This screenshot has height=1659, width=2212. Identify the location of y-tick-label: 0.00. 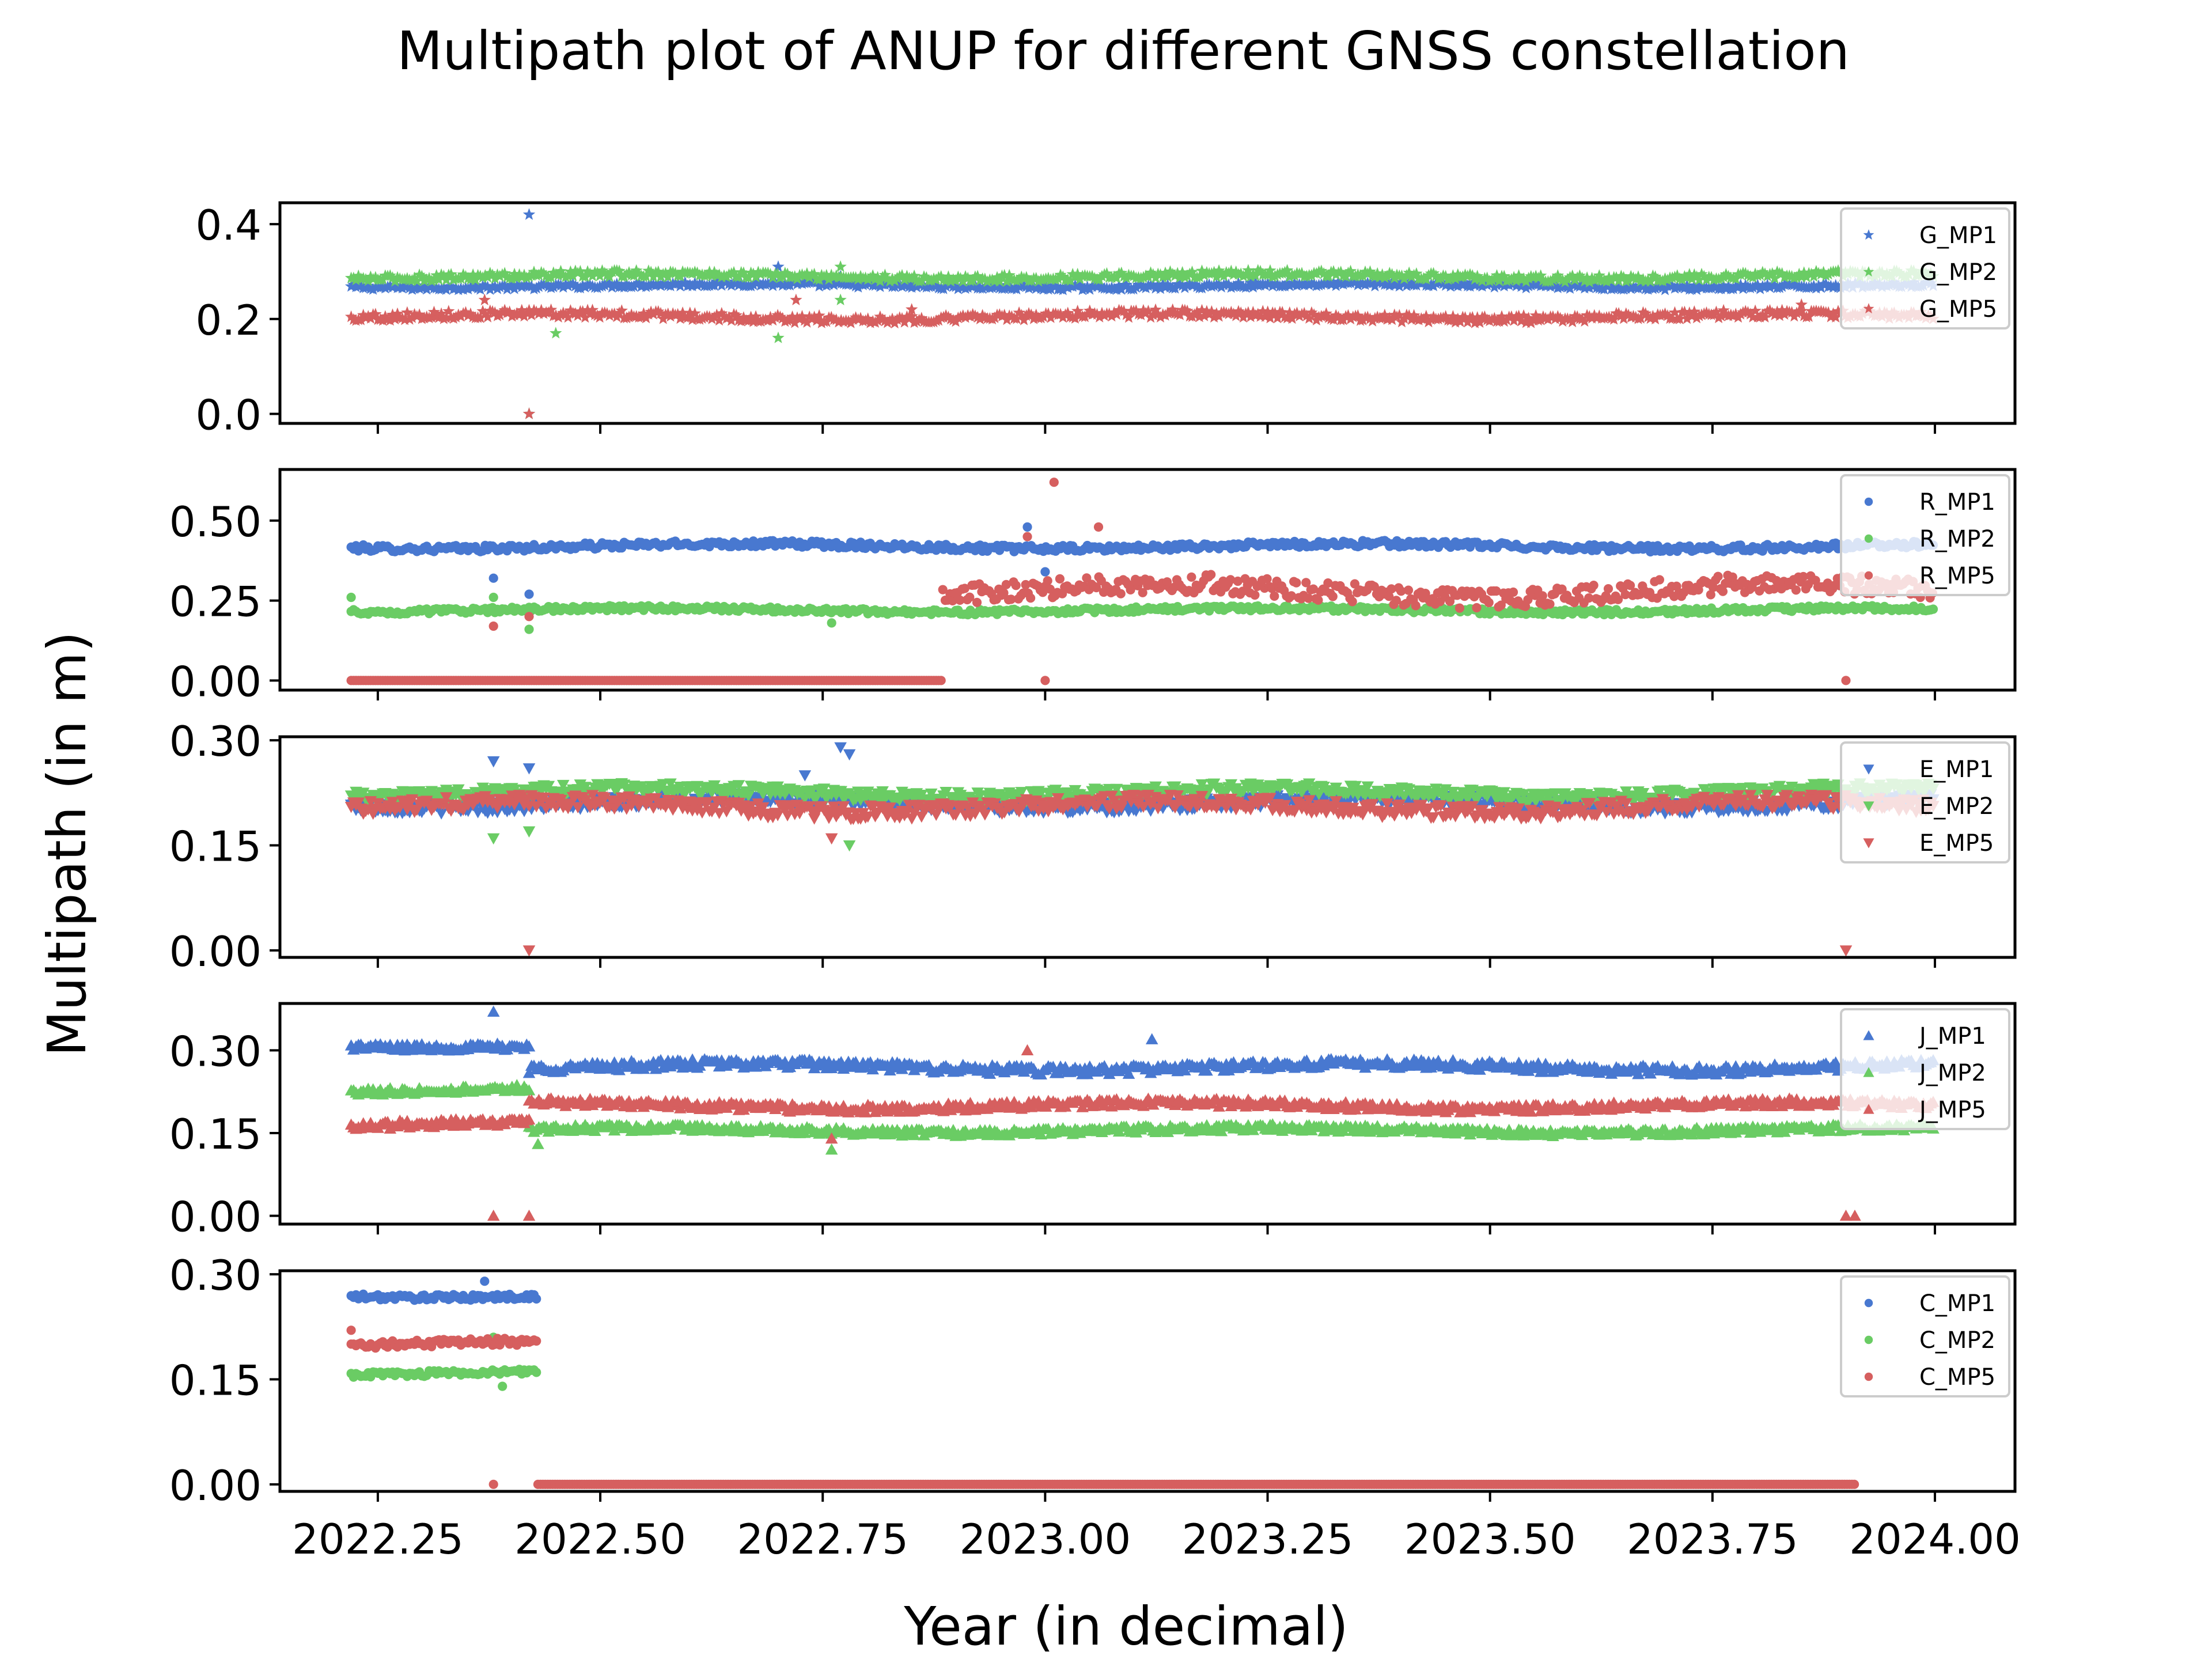
(215, 681).